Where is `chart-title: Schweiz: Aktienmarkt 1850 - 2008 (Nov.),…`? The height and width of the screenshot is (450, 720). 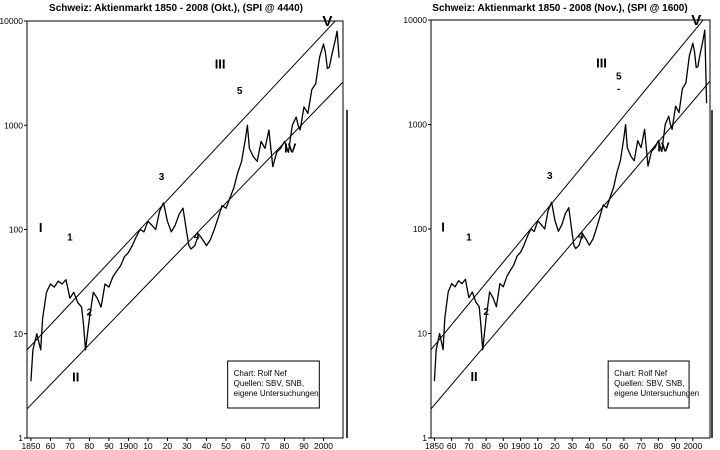 chart-title: Schweiz: Aktienmarkt 1850 - 2008 (Nov.),… is located at coordinates (559, 8).